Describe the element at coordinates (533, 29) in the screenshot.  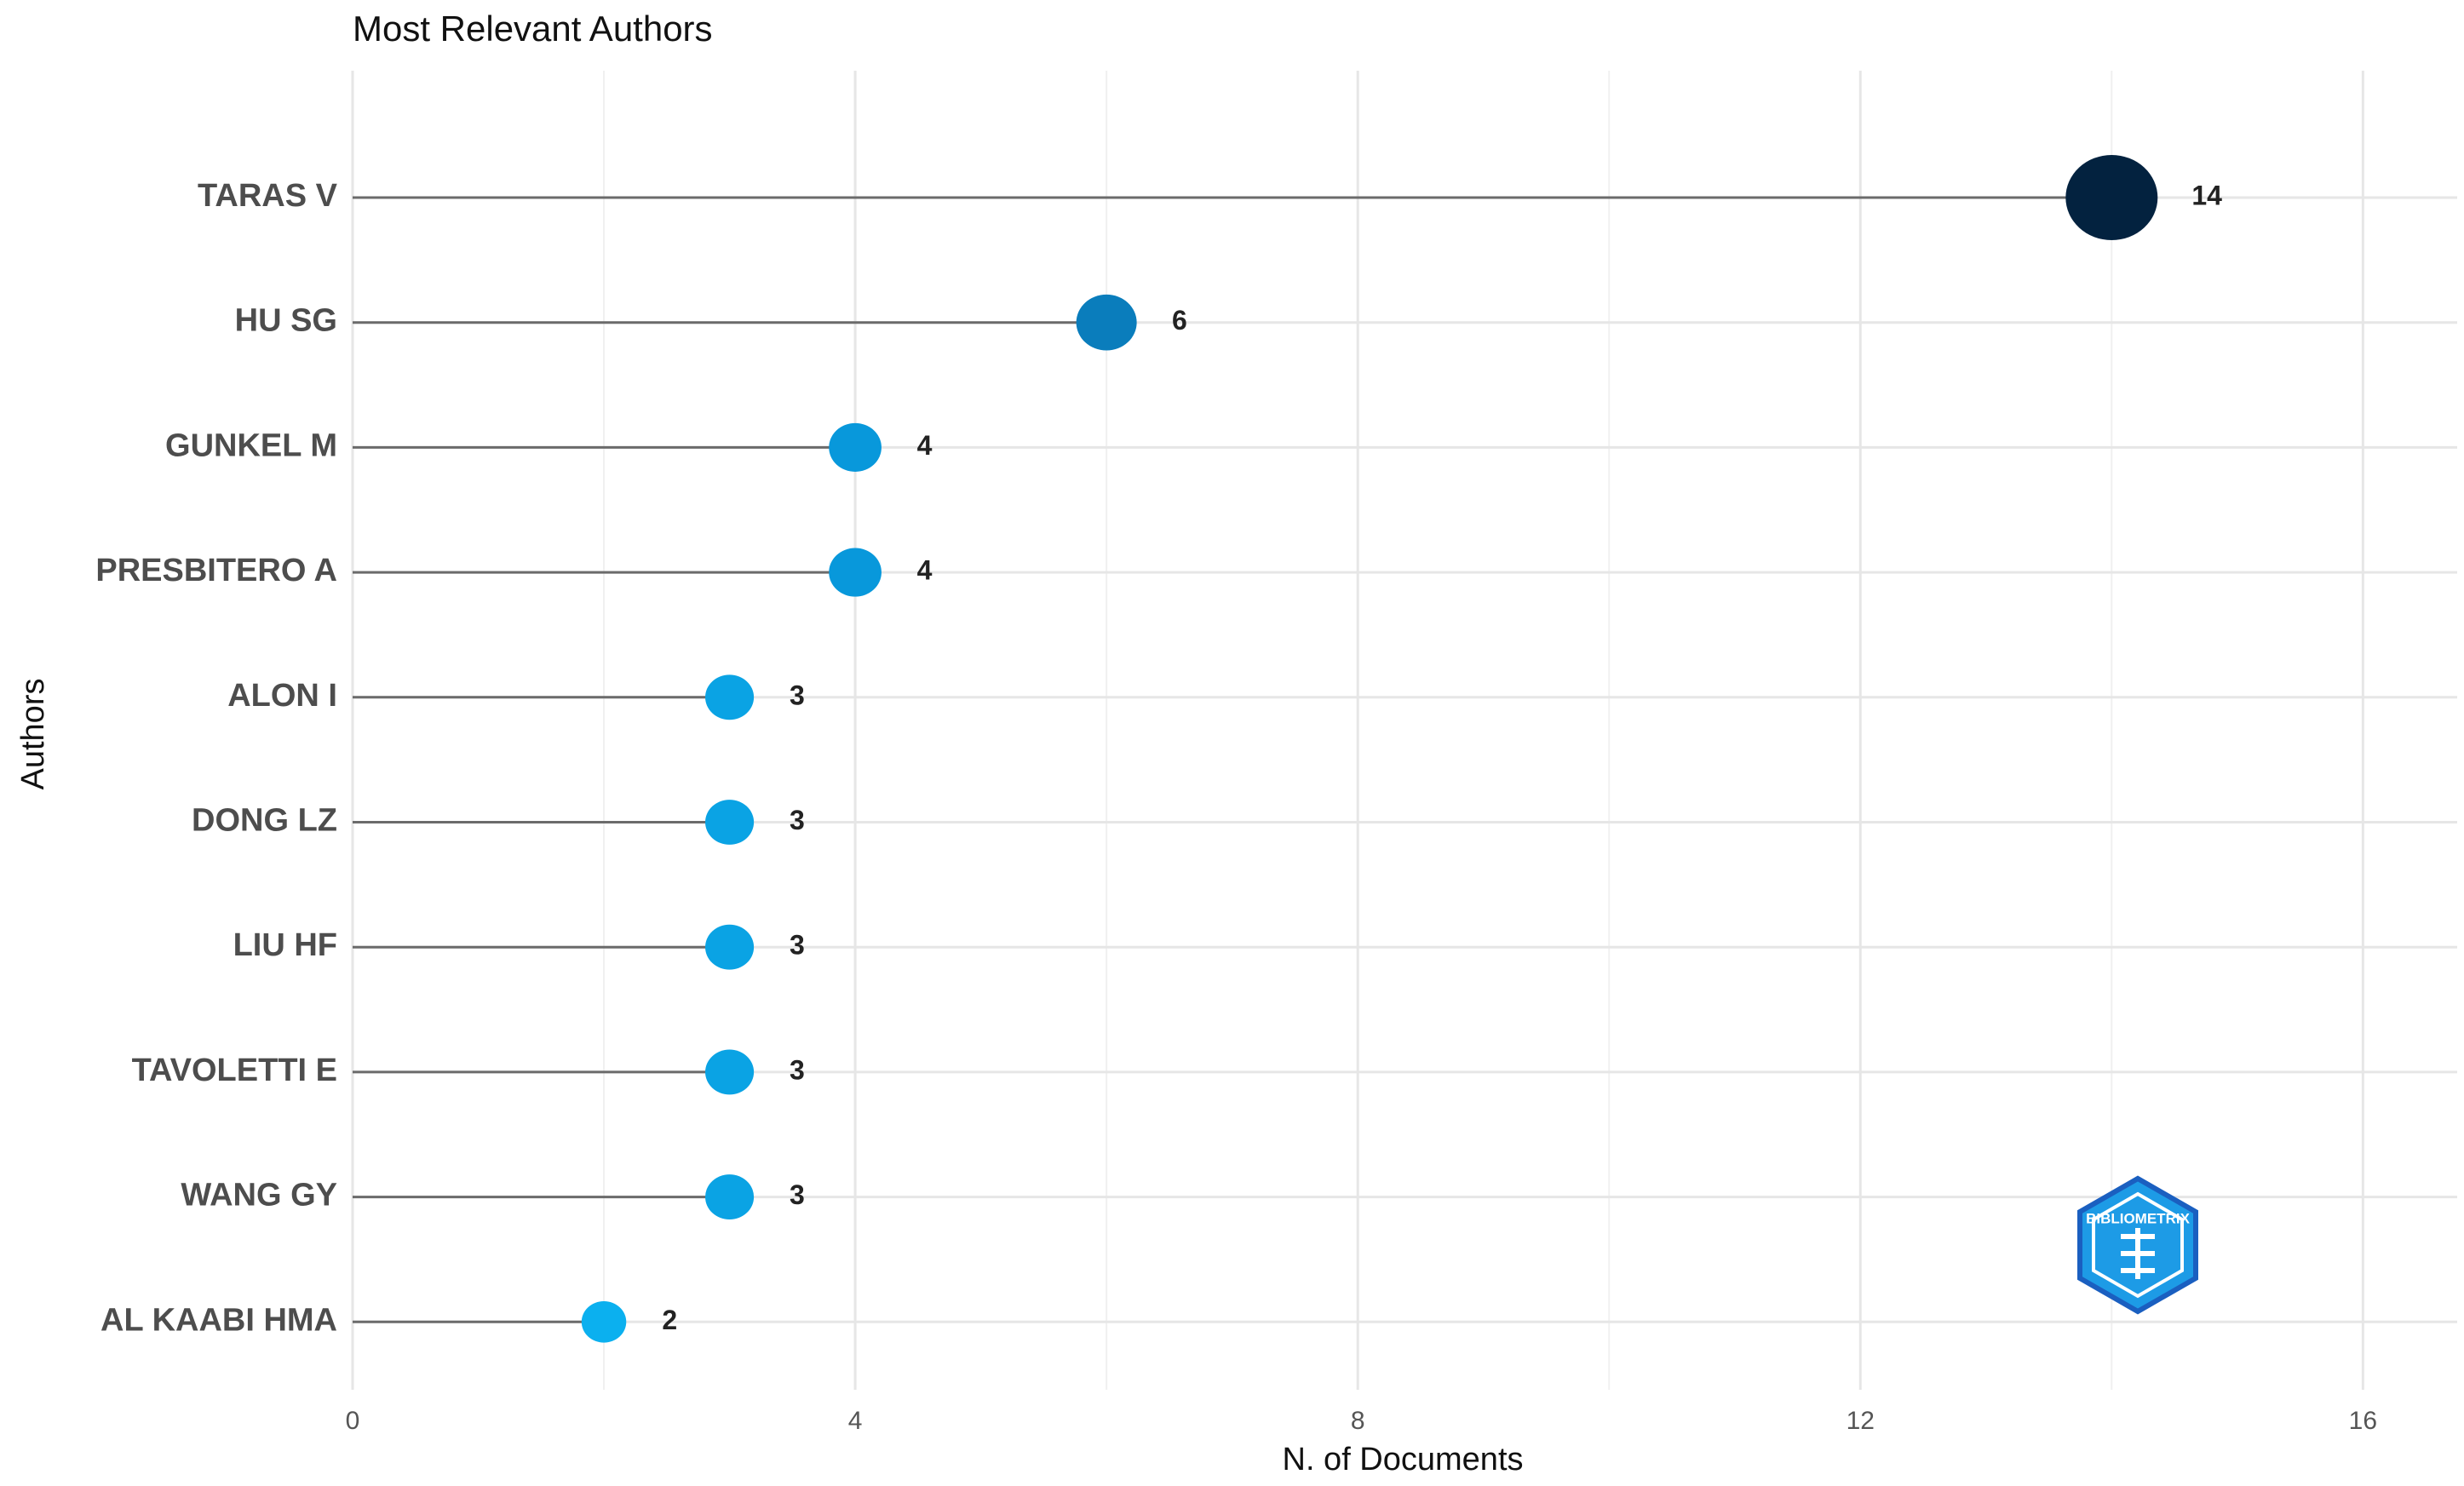
I see `chart-title: Most Relevant Authors` at that location.